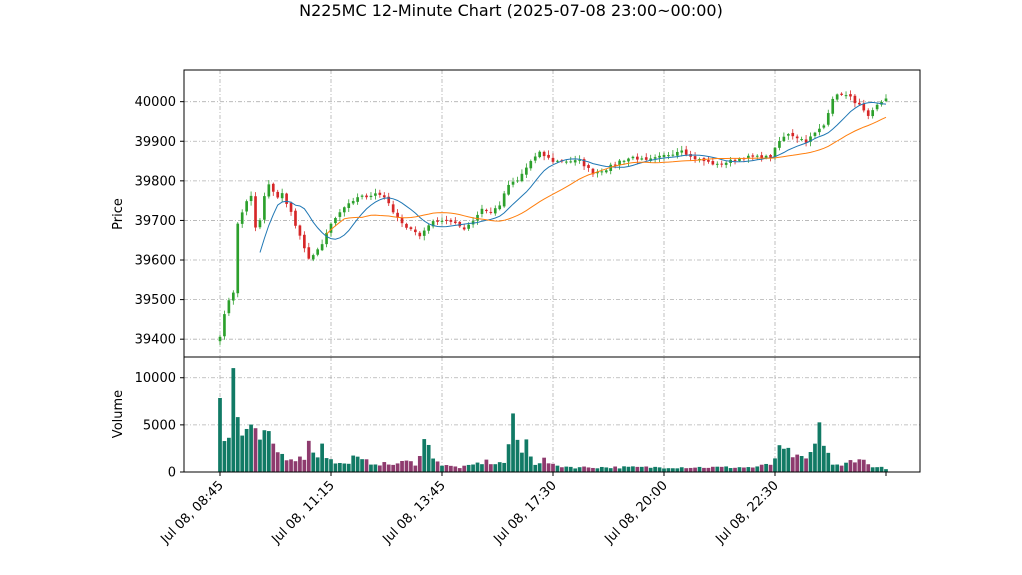 The width and height of the screenshot is (1022, 575). Describe the element at coordinates (191, 512) in the screenshot. I see `x-tick-label: Jul 08, 08:45` at that location.